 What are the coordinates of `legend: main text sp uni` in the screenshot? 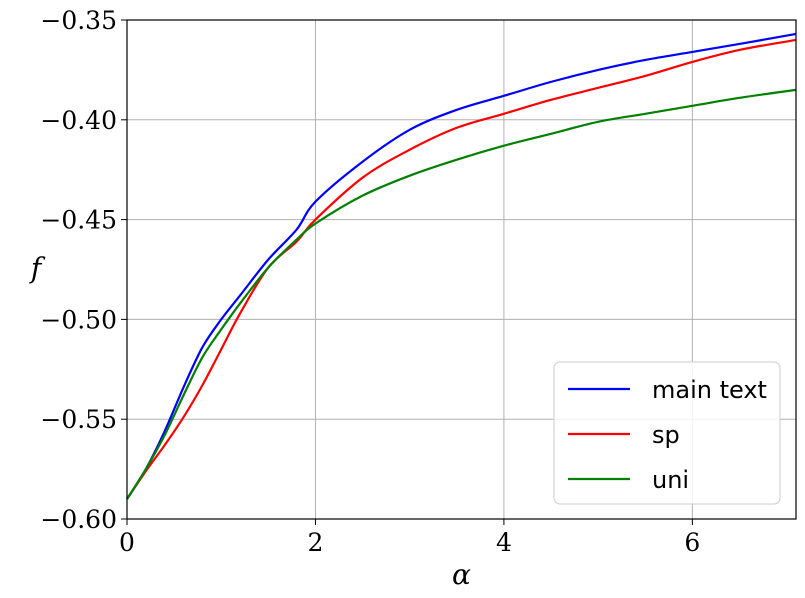 It's located at (667, 433).